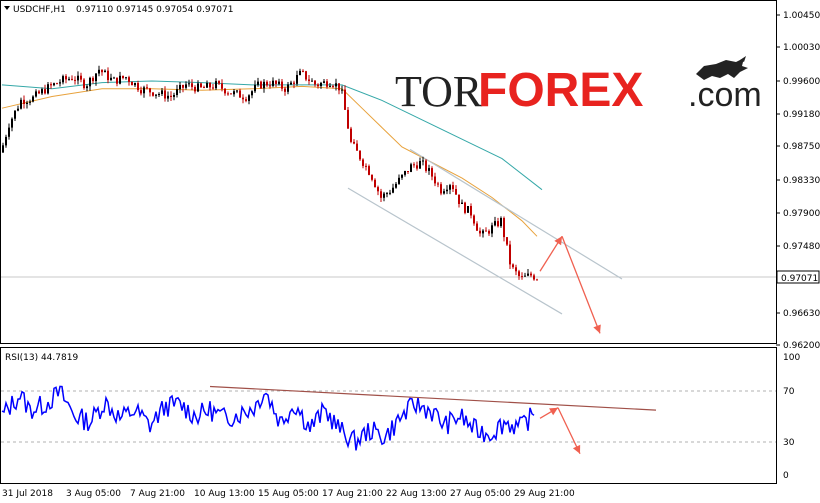 The width and height of the screenshot is (820, 503). What do you see at coordinates (801, 115) in the screenshot?
I see `price-tick-label: 0.99180` at bounding box center [801, 115].